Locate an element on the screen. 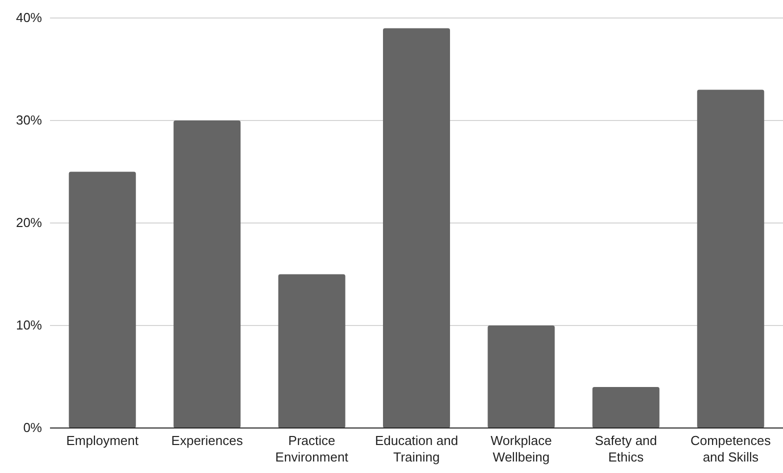 Image resolution: width=783 pixels, height=473 pixels. y-tick-label: 40% is located at coordinates (29, 18).